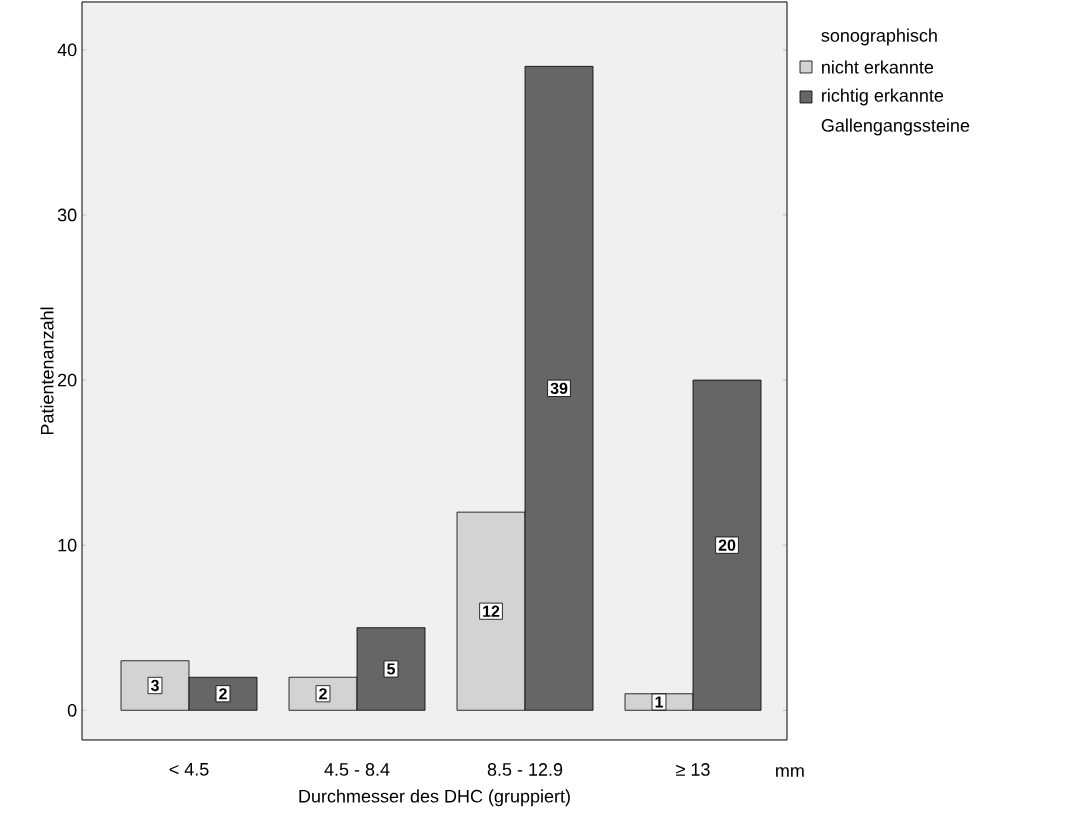 Image resolution: width=1076 pixels, height=824 pixels. Describe the element at coordinates (391, 669) in the screenshot. I see `data-label: 5` at that location.